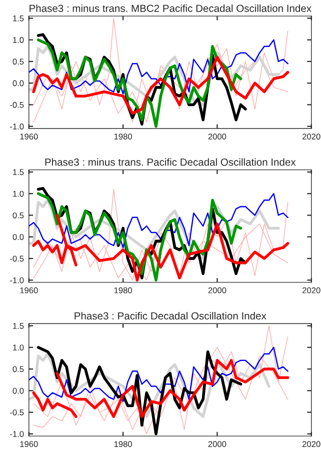 This screenshot has height=459, width=321. What do you see at coordinates (170, 316) in the screenshot?
I see `chart-title: Phase3 : Pacific Decadal Oscillation Index` at bounding box center [170, 316].